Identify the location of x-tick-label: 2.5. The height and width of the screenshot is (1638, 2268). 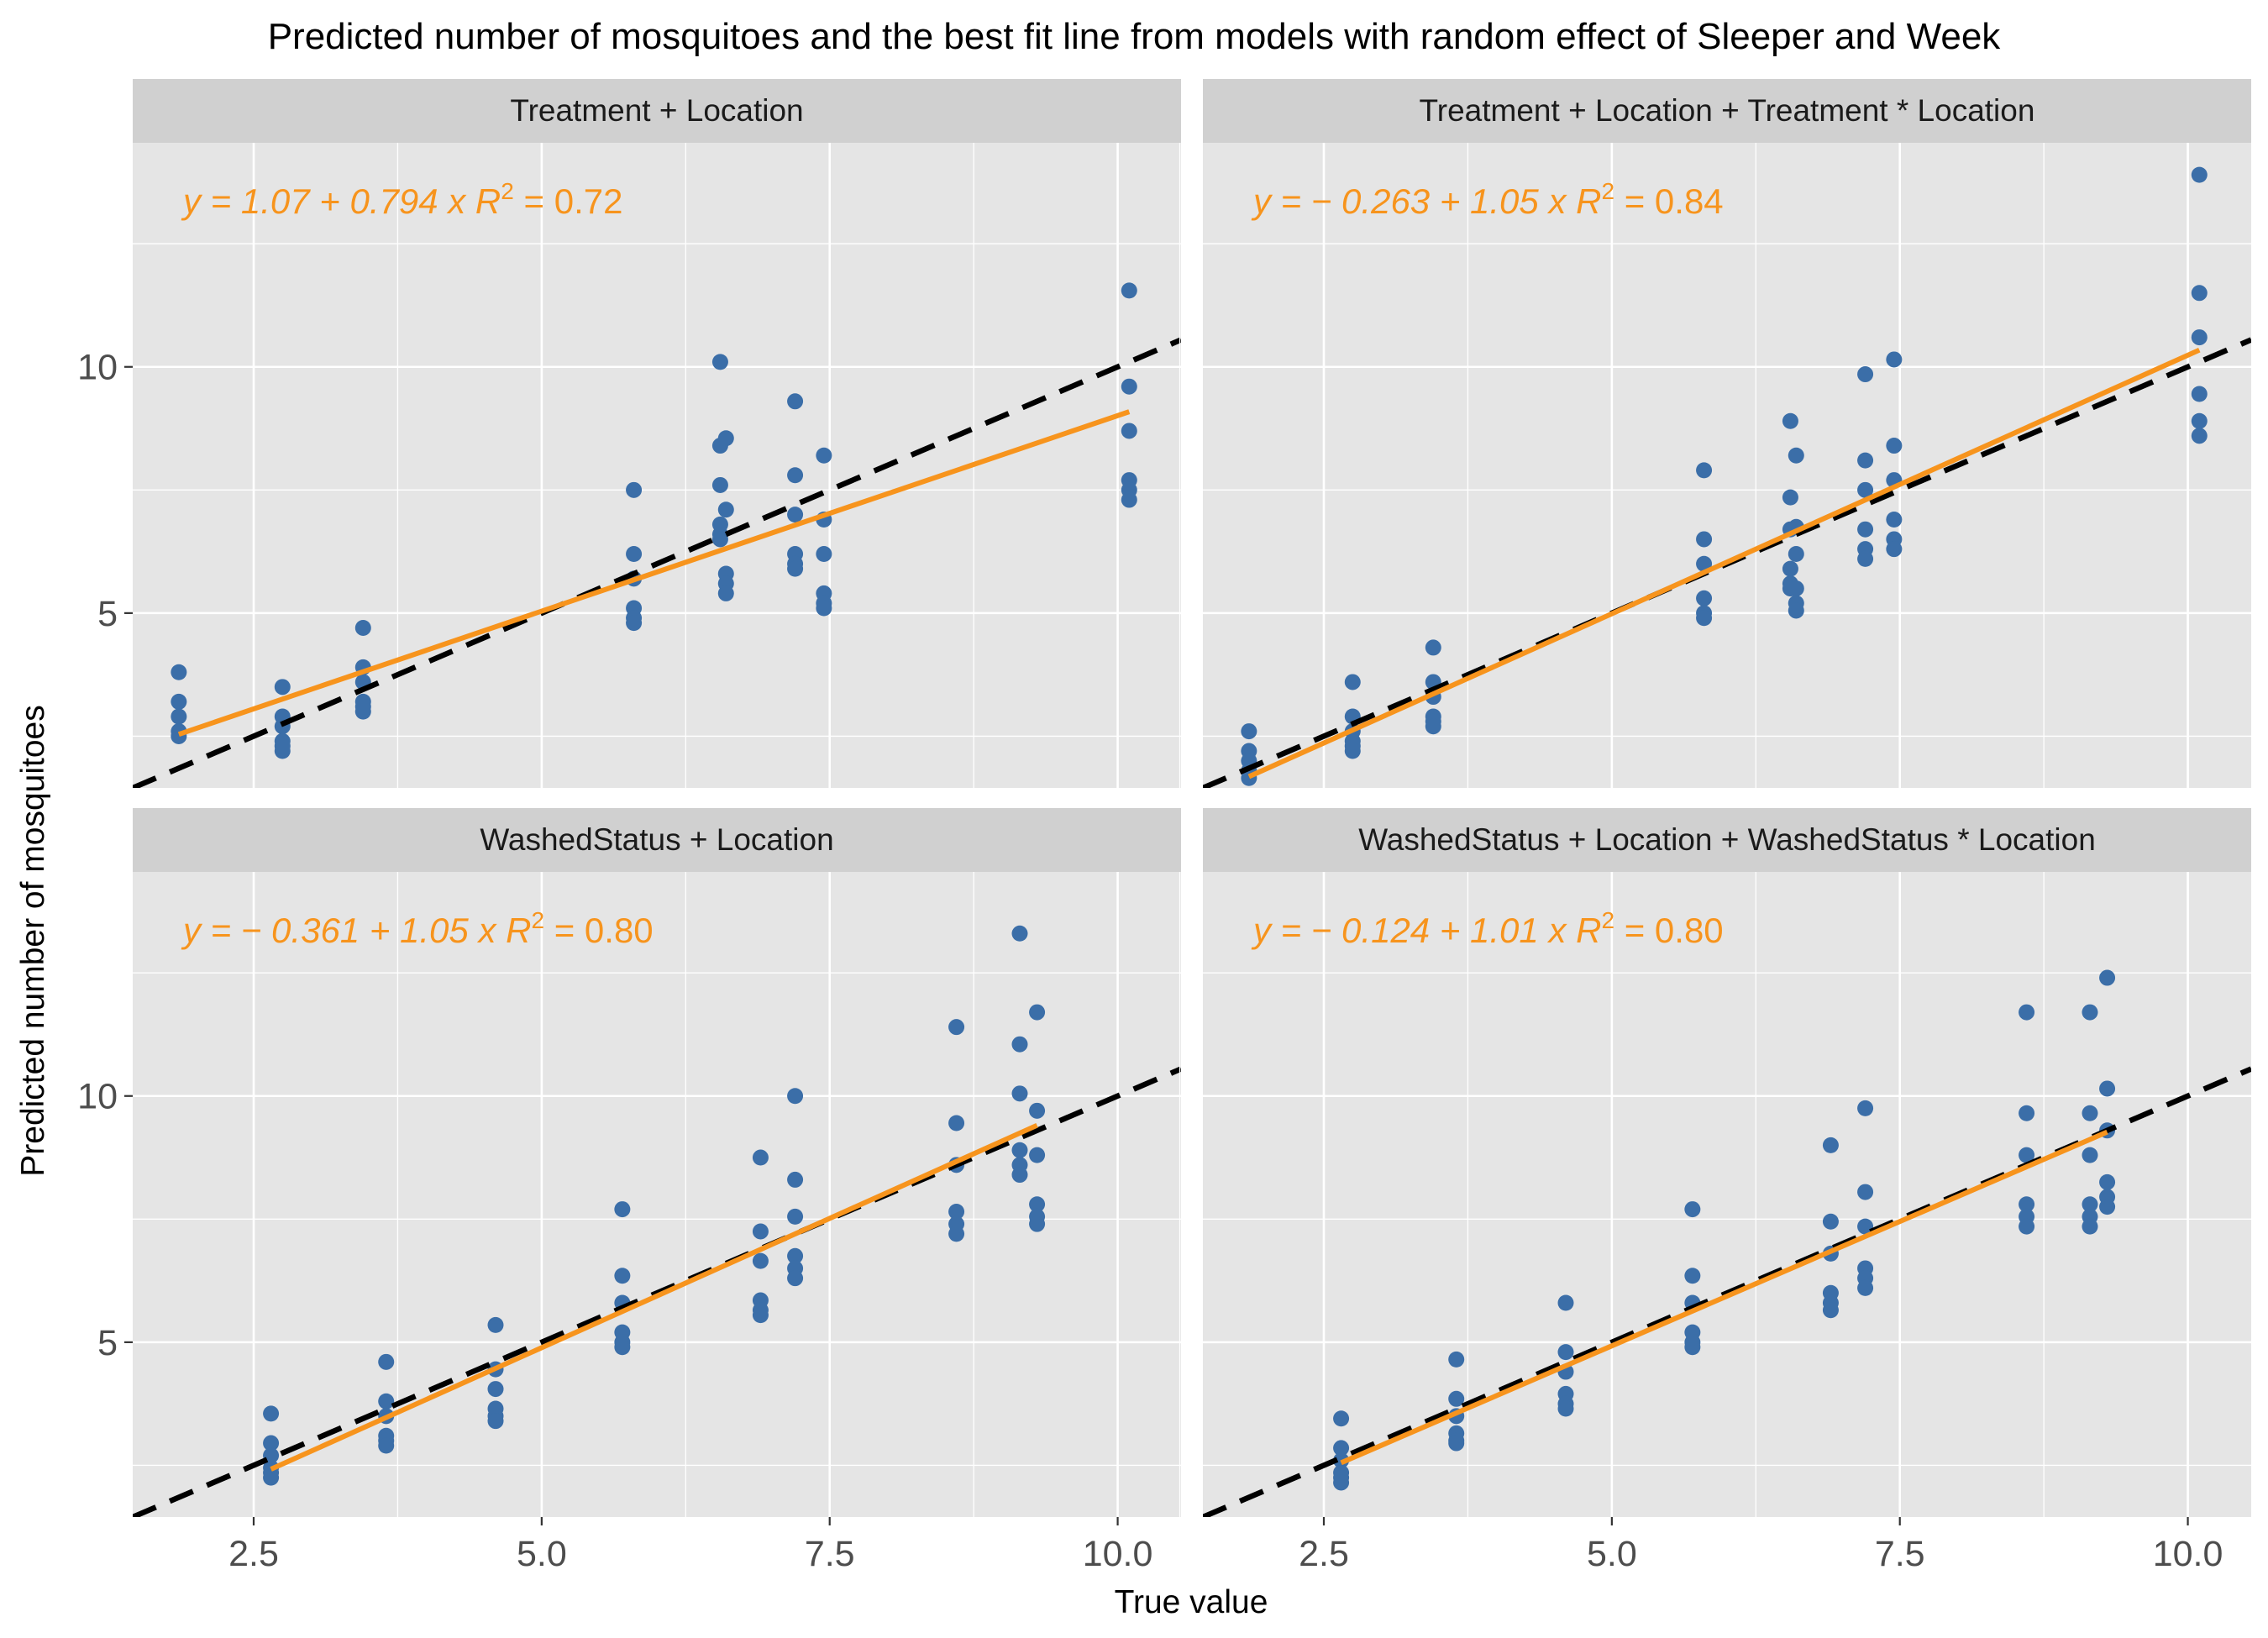
(253, 1554).